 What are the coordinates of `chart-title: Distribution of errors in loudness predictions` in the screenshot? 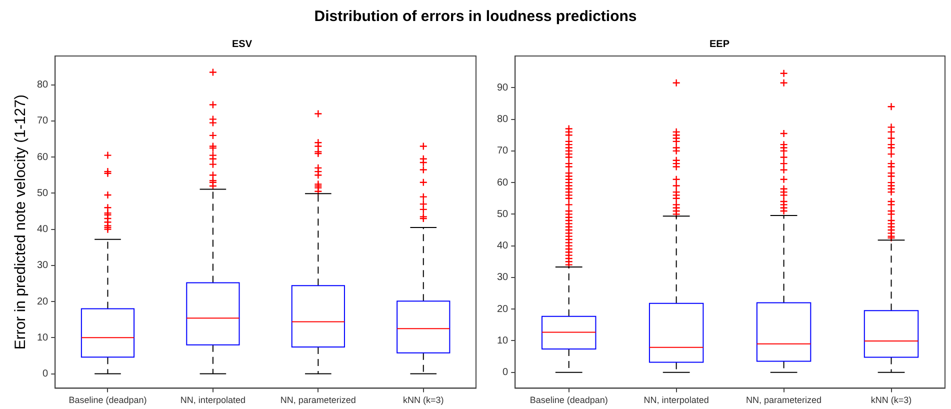 It's located at (475, 16).